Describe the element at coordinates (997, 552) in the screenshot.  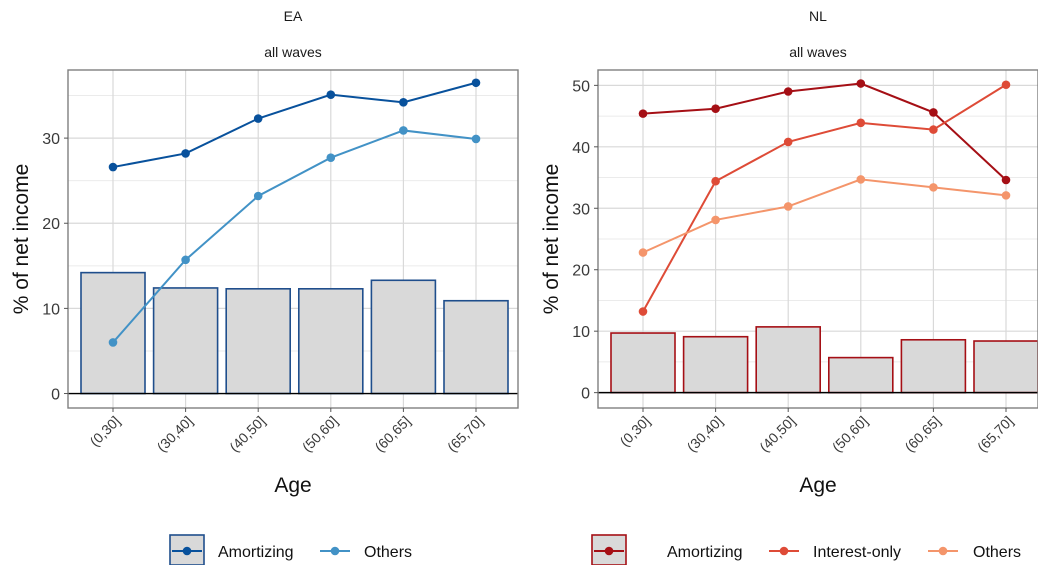
I see `legend-label-3: Others` at that location.